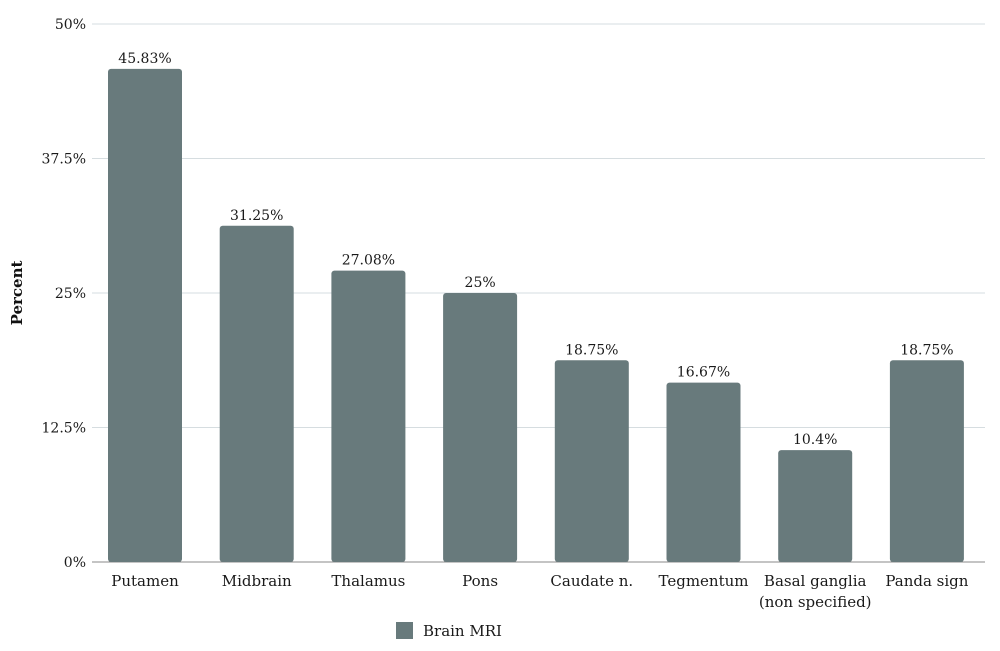  What do you see at coordinates (926, 581) in the screenshot?
I see `x-category-label: Panda sign` at bounding box center [926, 581].